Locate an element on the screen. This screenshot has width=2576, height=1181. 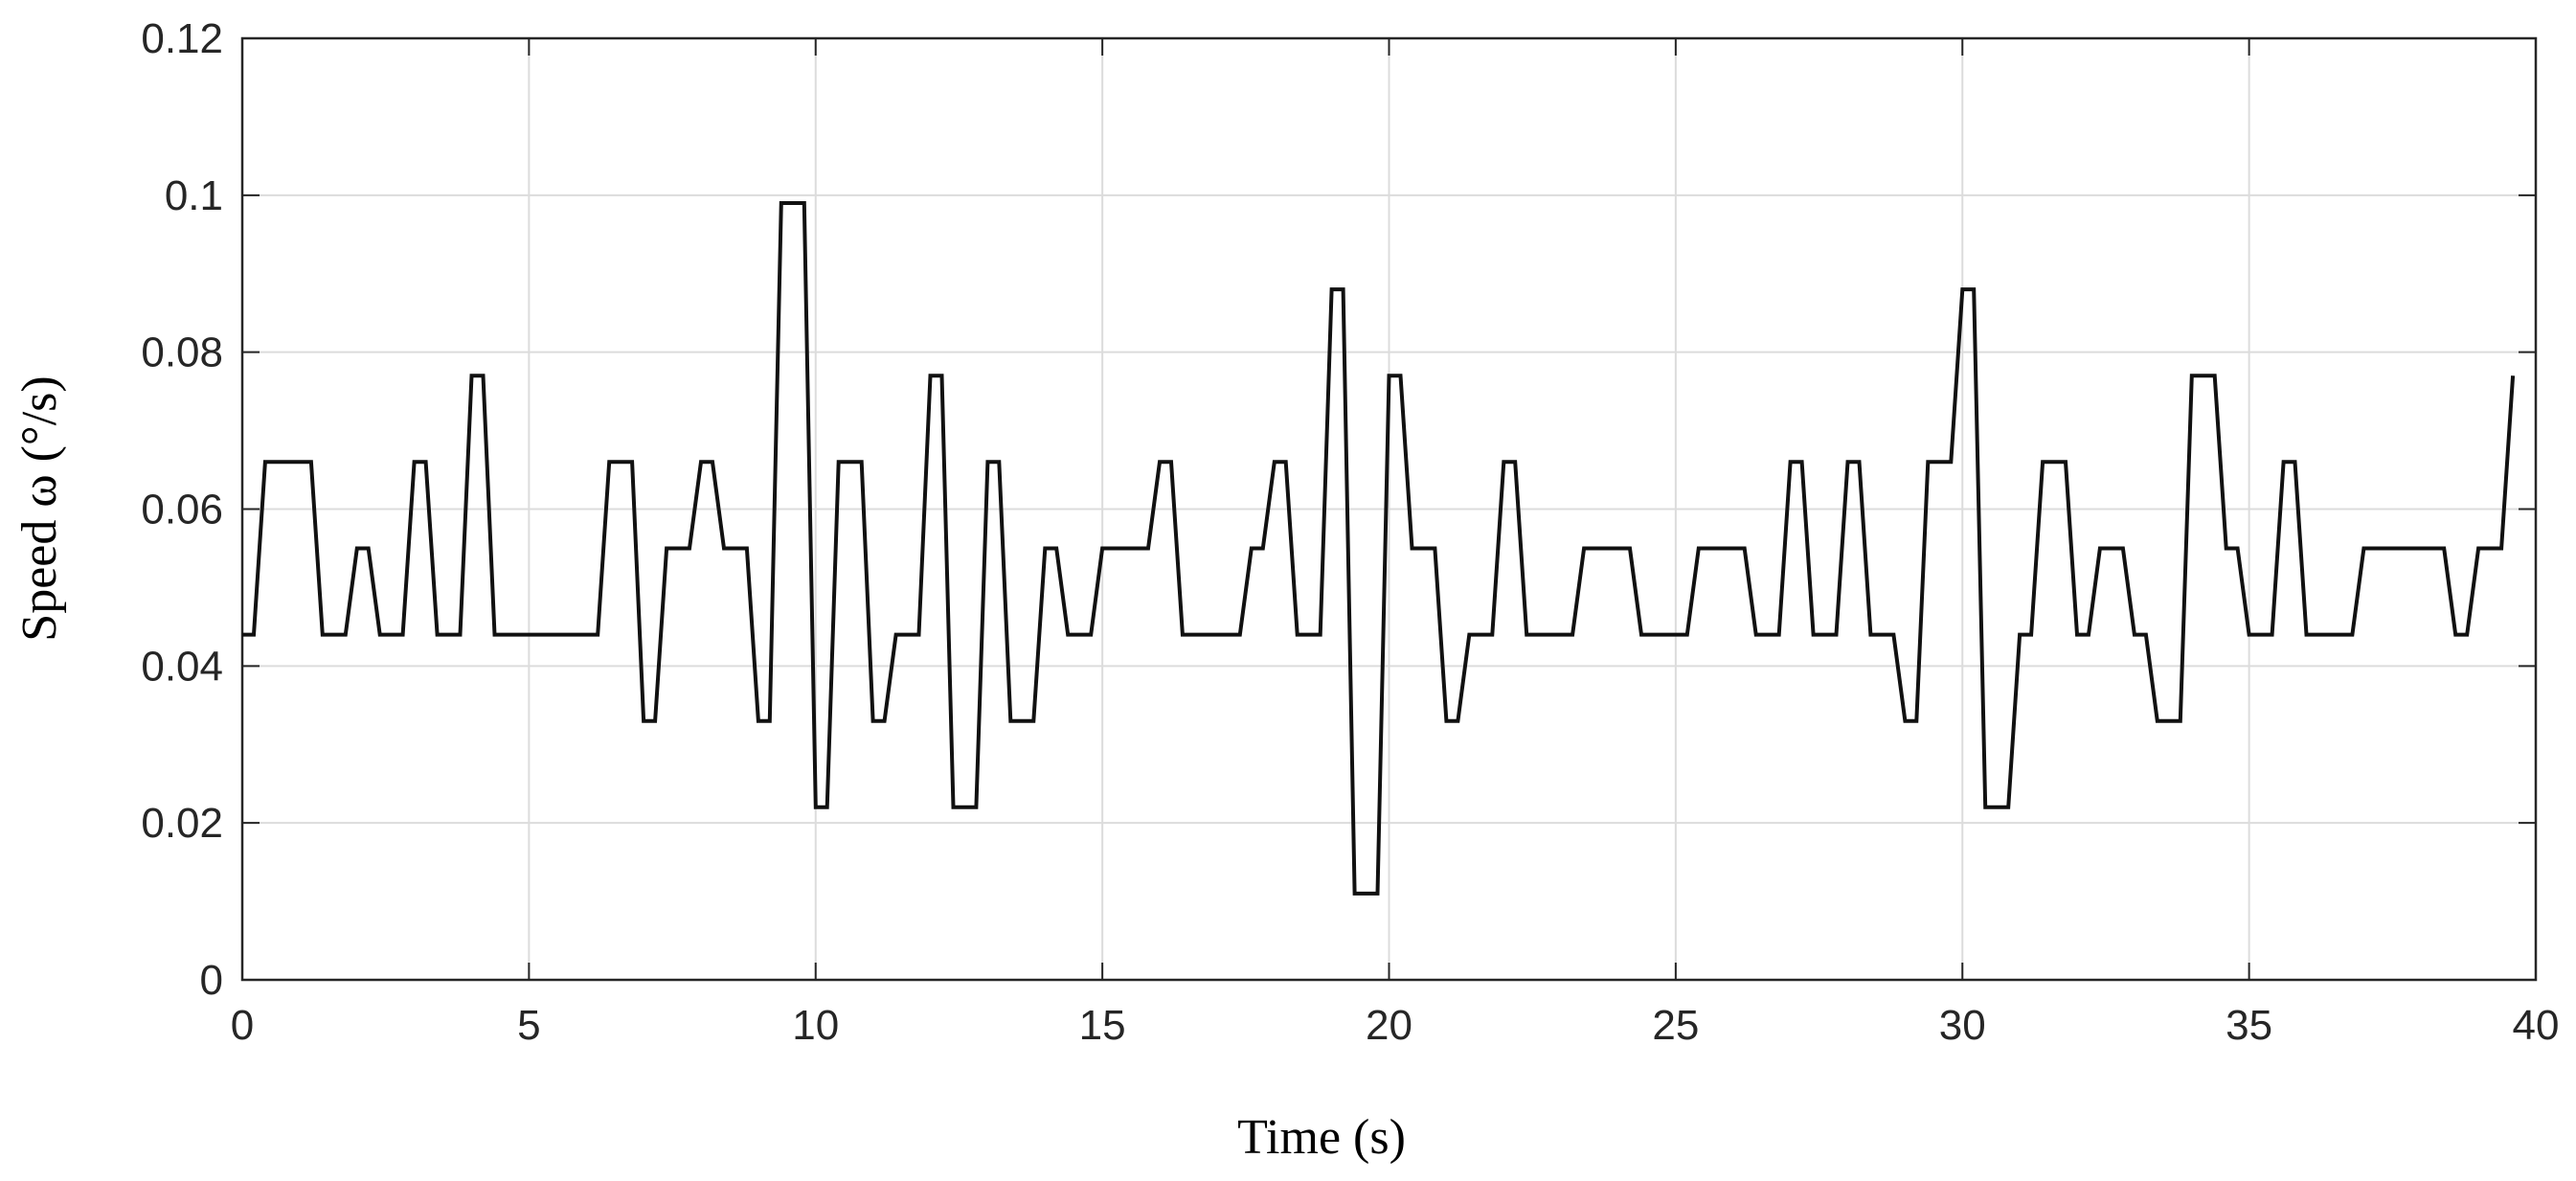
y-tick-label: 0.06 is located at coordinates (182, 511).